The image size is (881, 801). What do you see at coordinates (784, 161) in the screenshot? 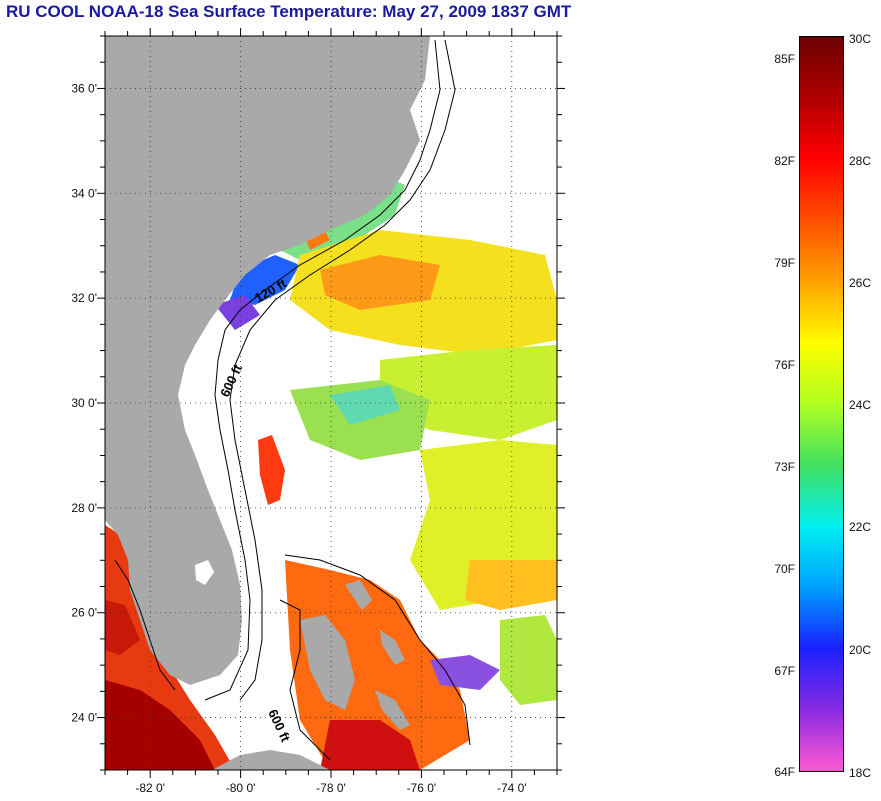
I see `colorbar-f-label: 82F` at bounding box center [784, 161].